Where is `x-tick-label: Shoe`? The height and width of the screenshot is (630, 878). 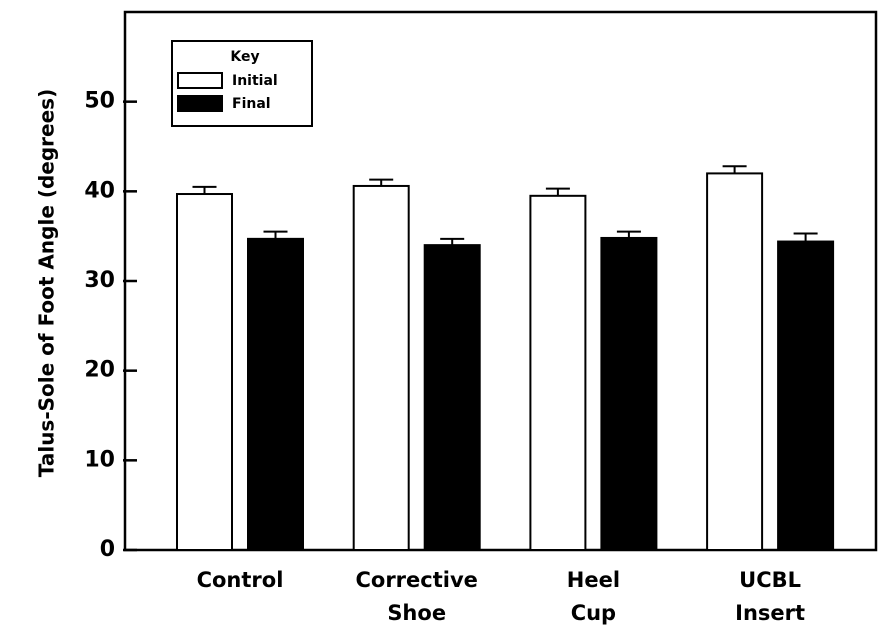 x-tick-label: Shoe is located at coordinates (416, 613).